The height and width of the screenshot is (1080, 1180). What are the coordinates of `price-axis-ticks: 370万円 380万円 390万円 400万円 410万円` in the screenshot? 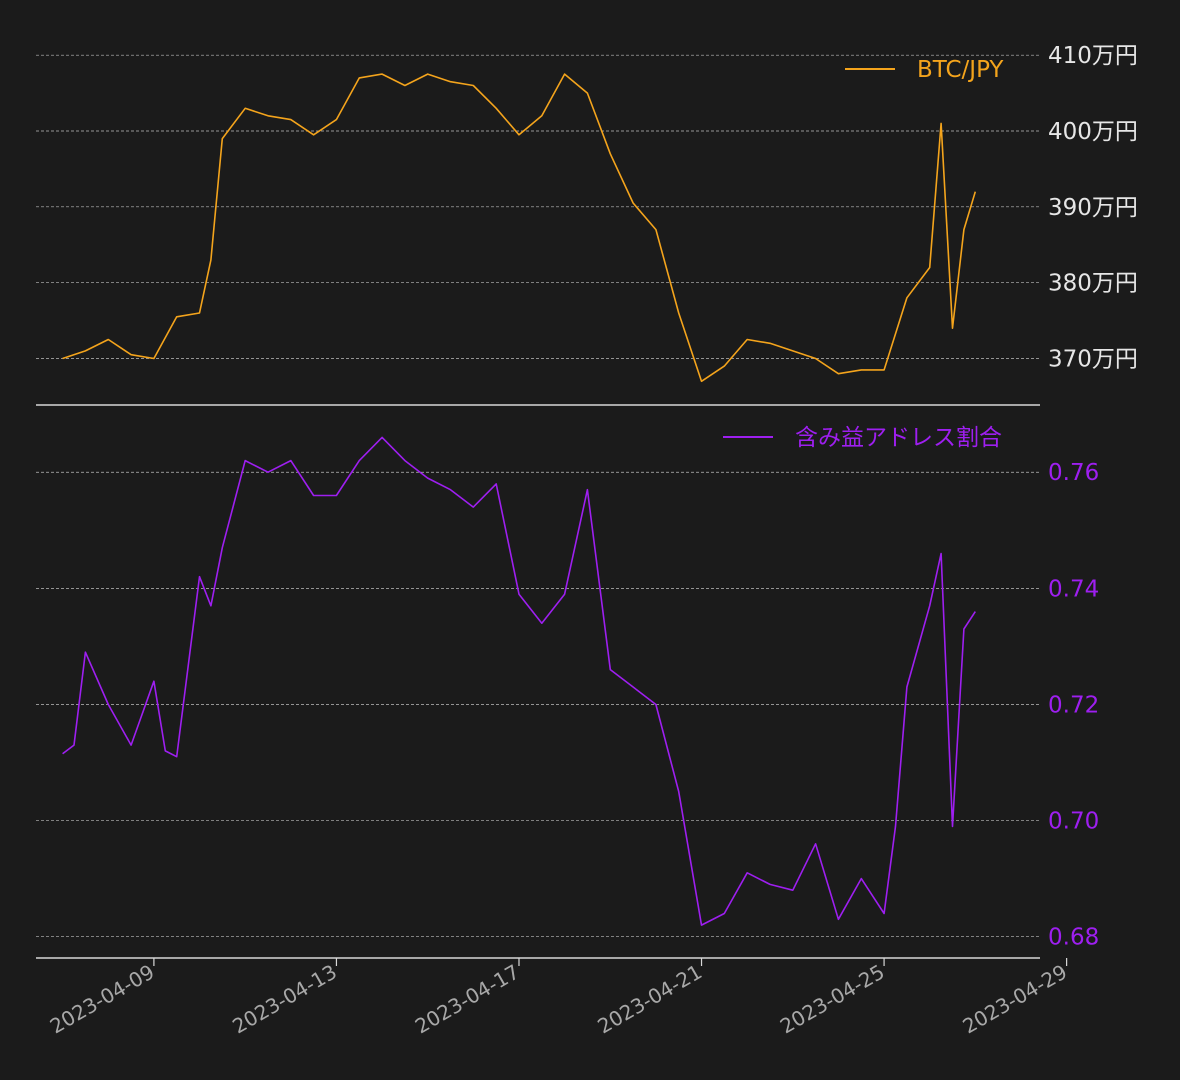 It's located at (1093, 207).